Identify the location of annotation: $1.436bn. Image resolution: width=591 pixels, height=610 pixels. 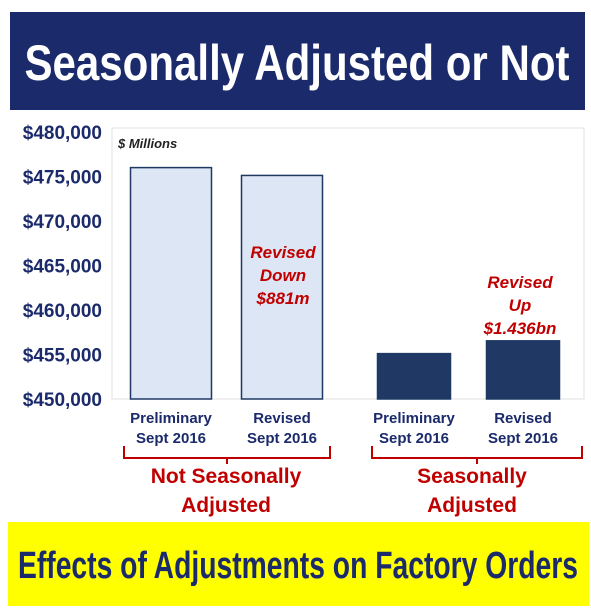
(520, 328).